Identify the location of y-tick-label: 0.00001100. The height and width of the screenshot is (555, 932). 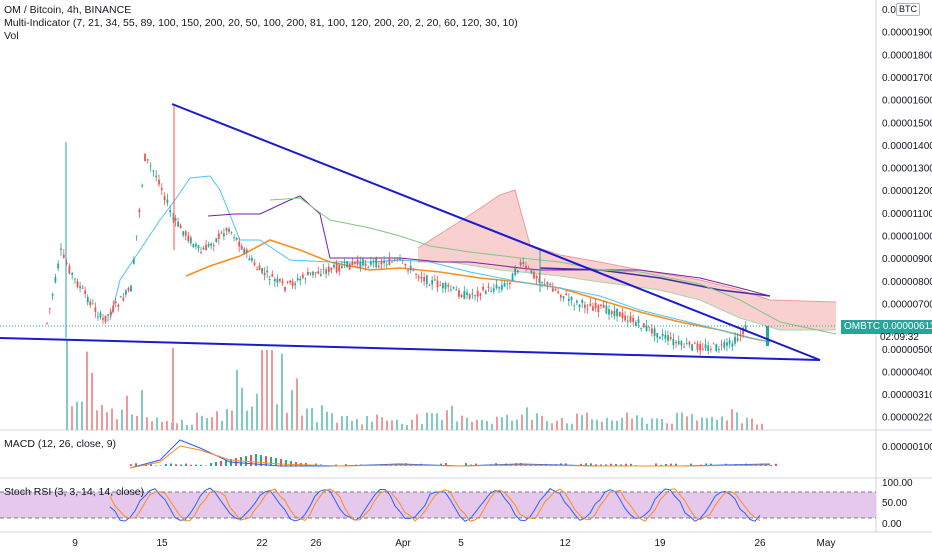
(907, 214).